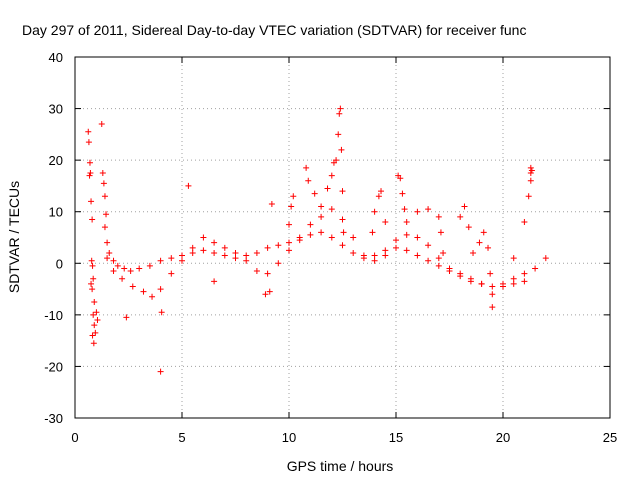  Describe the element at coordinates (396, 437) in the screenshot. I see `x-tick-label: 15` at that location.